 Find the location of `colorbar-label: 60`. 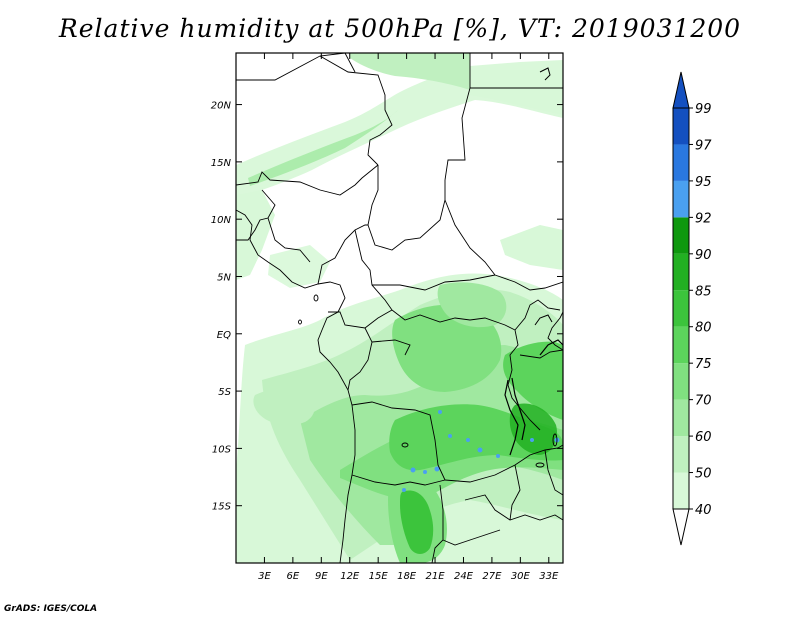

colorbar-label: 60 is located at coordinates (703, 437).